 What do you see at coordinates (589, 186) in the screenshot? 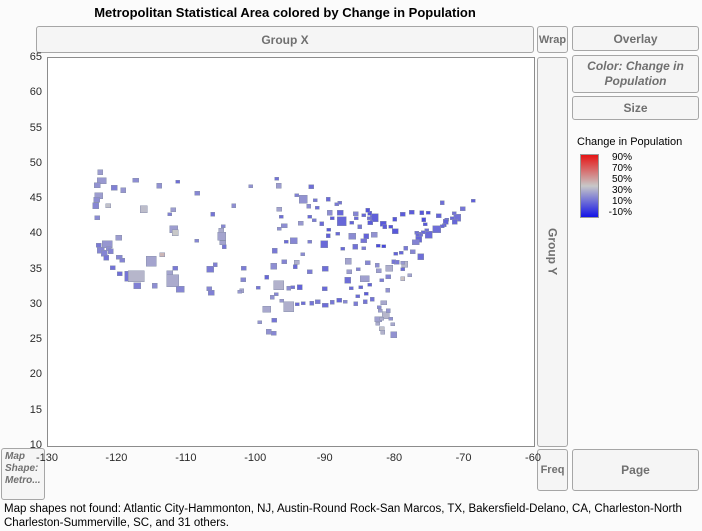
I see `legend-color-gradient` at bounding box center [589, 186].